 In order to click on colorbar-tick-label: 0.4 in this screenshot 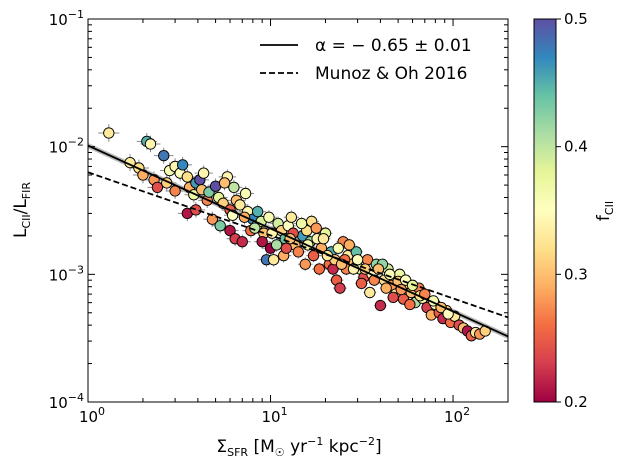, I will do `click(576, 147)`.